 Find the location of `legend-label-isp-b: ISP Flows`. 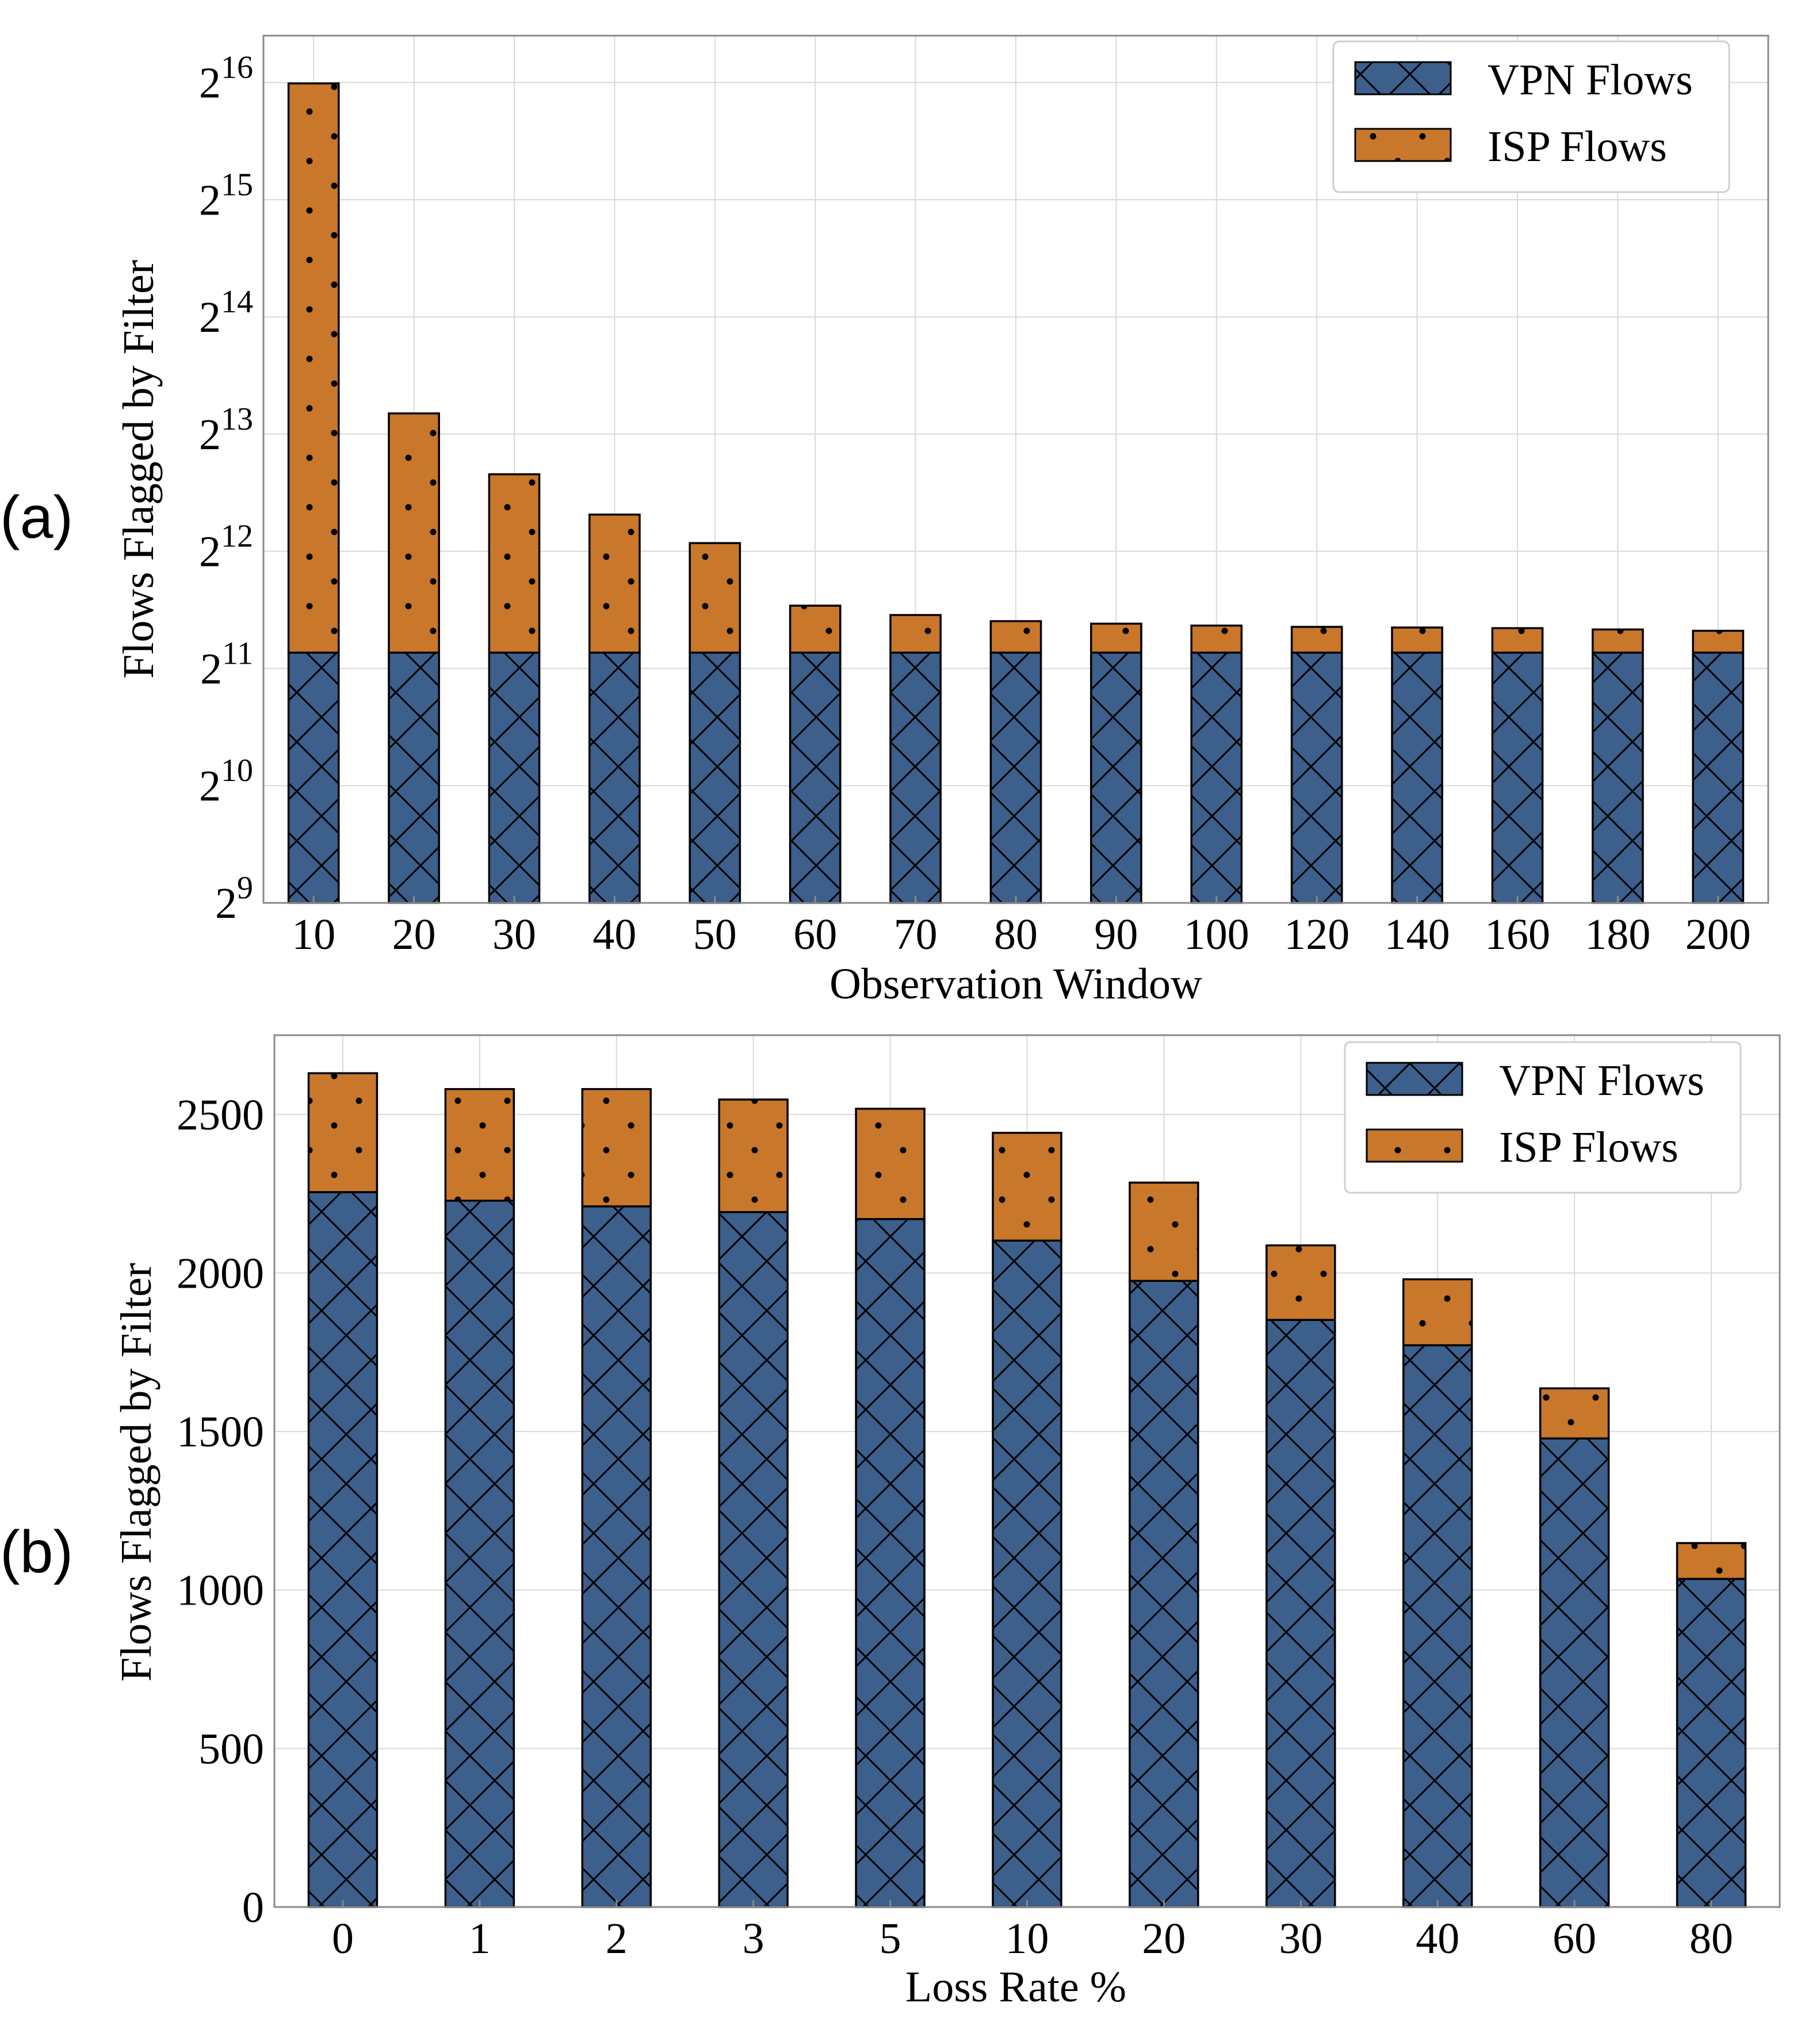

legend-label-isp-b: ISP Flows is located at coordinates (1589, 1147).